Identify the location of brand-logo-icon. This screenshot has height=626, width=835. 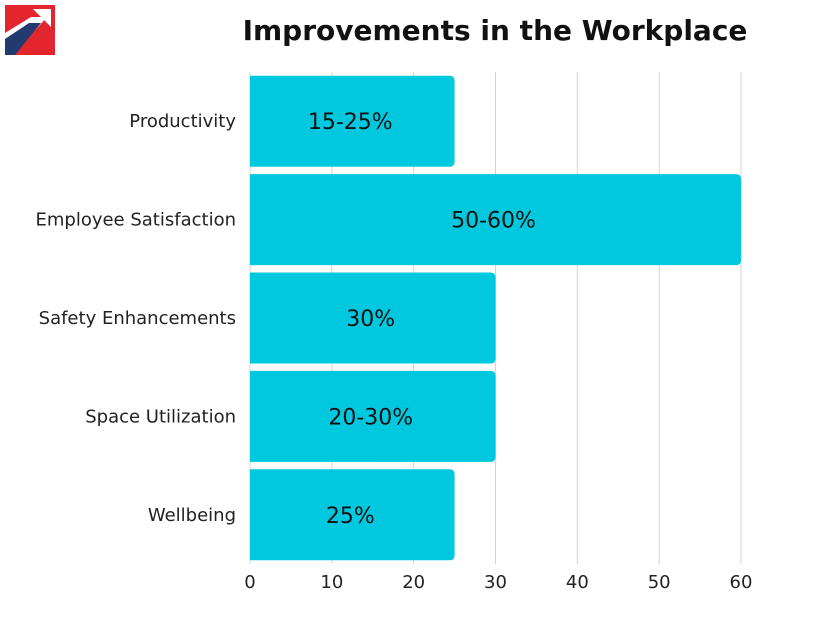
(30, 30).